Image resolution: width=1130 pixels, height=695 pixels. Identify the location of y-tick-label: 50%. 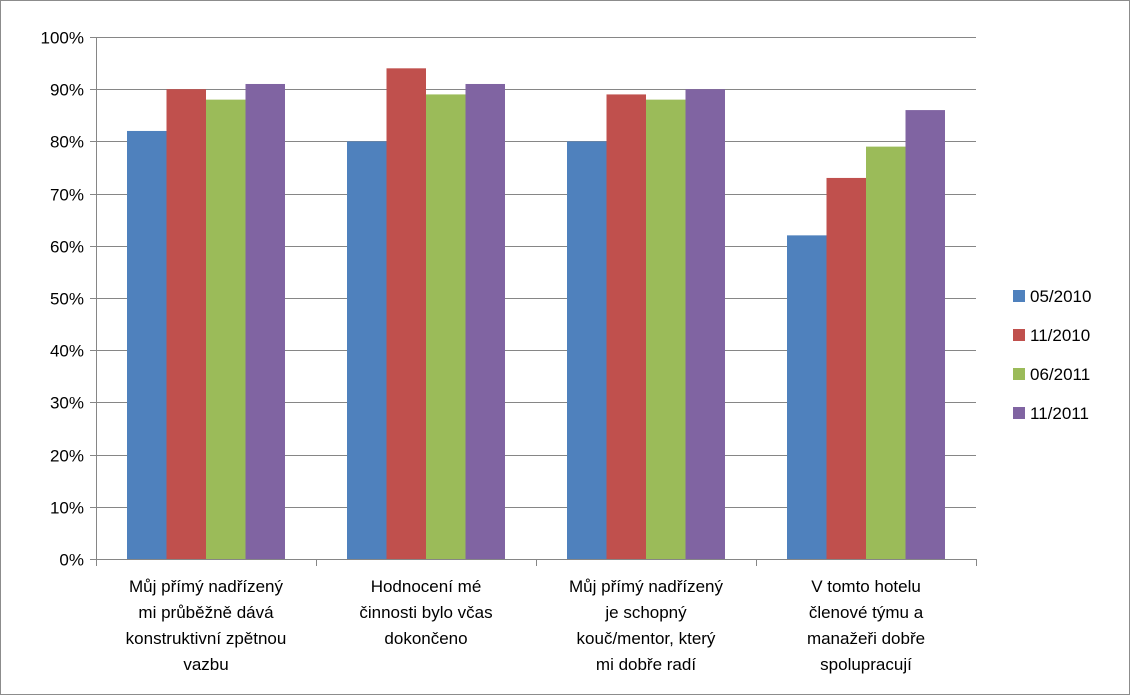
(67, 299).